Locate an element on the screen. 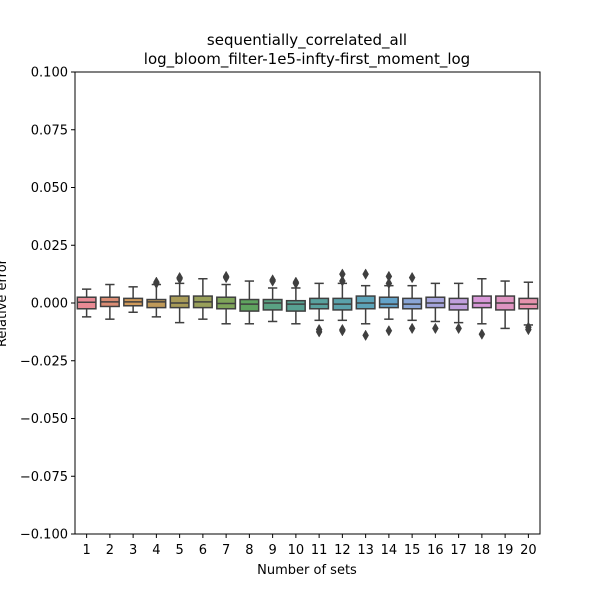 The height and width of the screenshot is (600, 600). boxes-group is located at coordinates (307, 305).